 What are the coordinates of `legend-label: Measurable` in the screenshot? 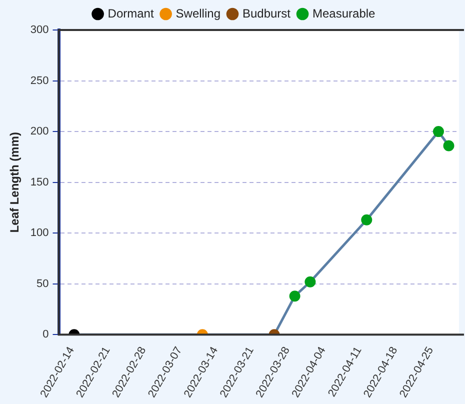 It's located at (344, 13).